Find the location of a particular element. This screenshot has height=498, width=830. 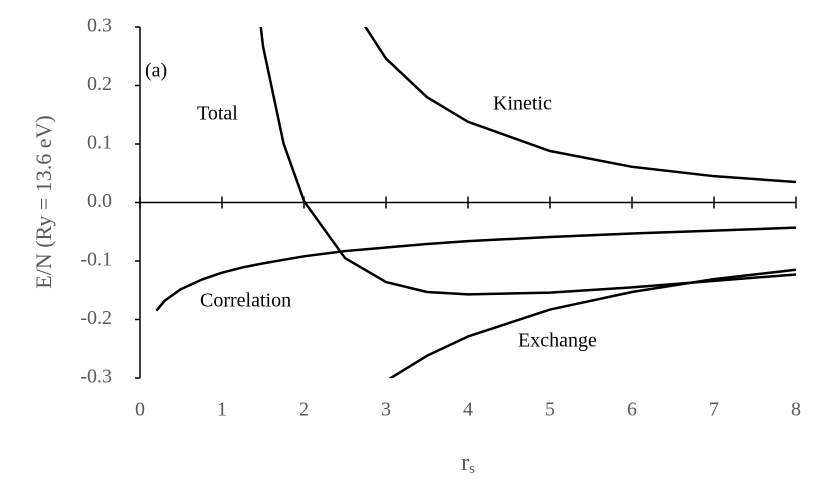

series-label: Exchange is located at coordinates (557, 341).